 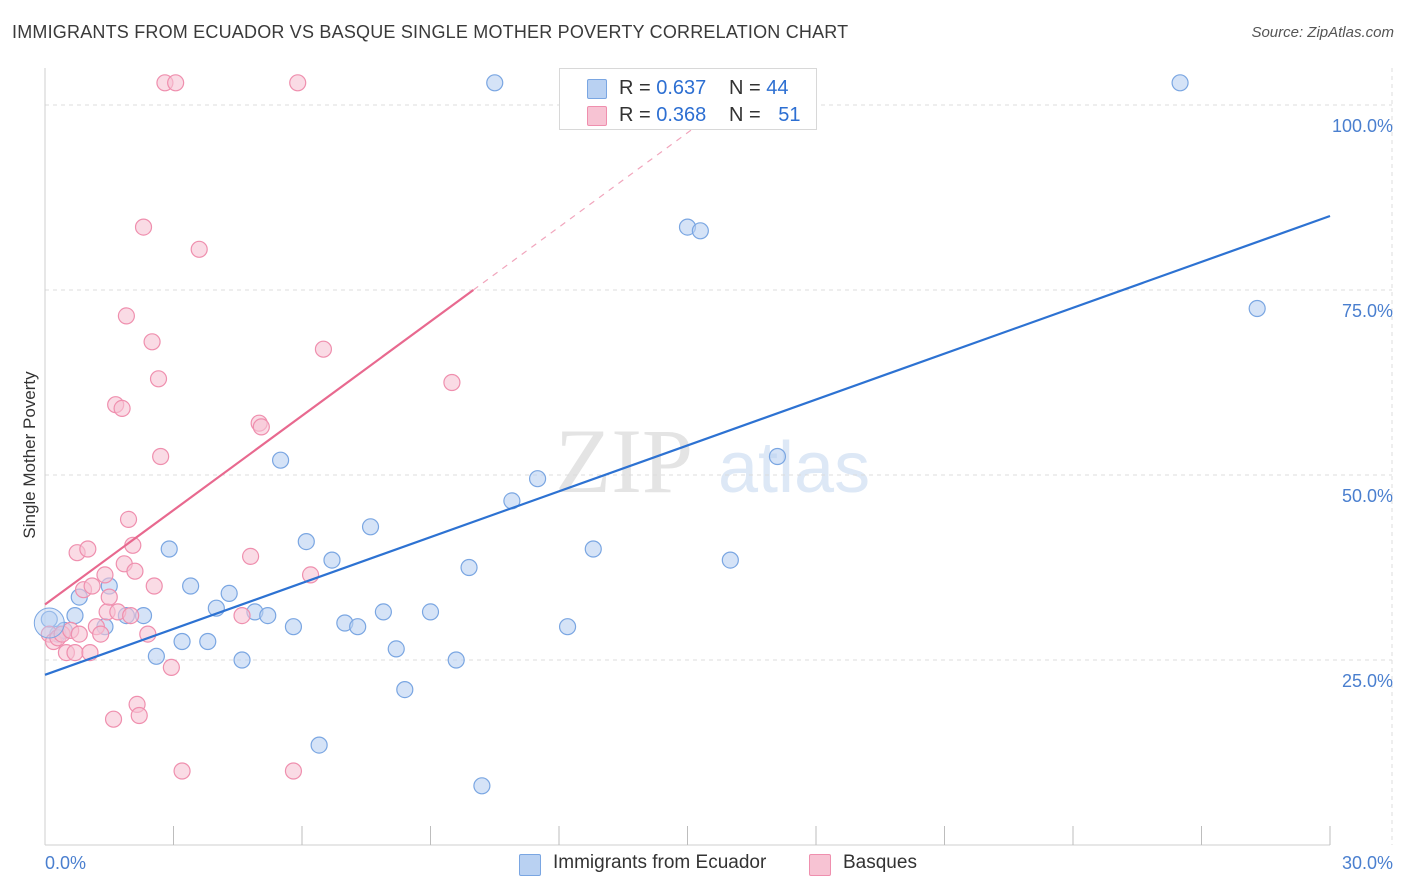 I want to click on correlation-legend: R = 0.637 N = 44 R = 0.368 N = 51, so click(x=688, y=99).